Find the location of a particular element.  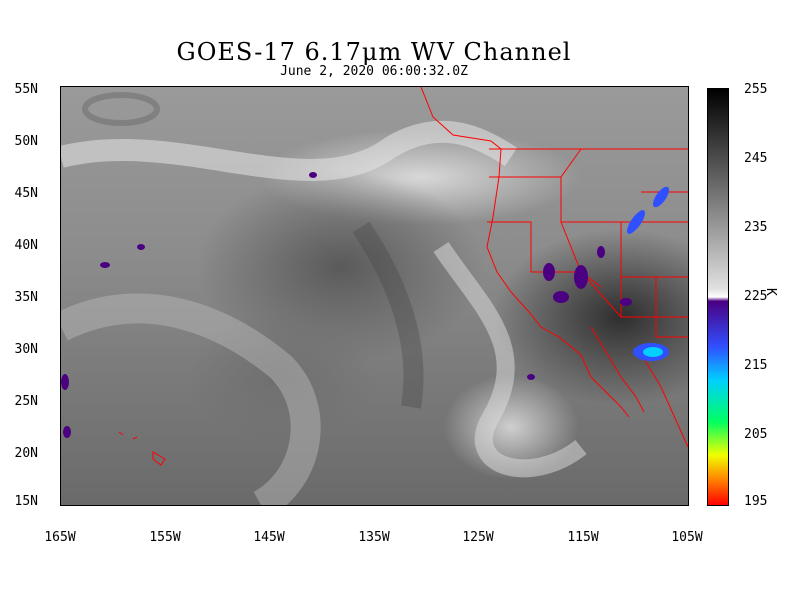

lat-label-25n: 25N is located at coordinates (26, 401).